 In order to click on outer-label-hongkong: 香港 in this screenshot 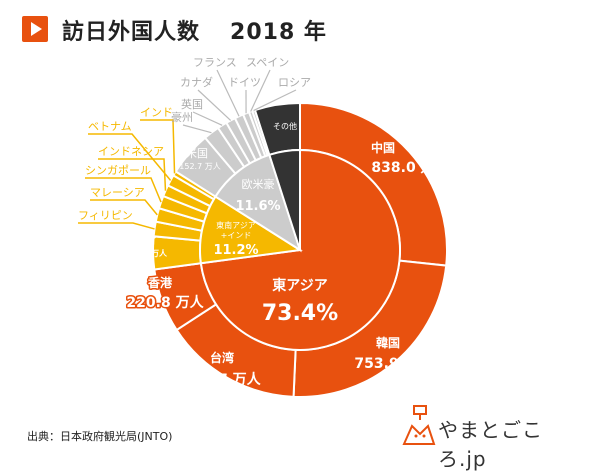, I will do `click(160, 282)`.